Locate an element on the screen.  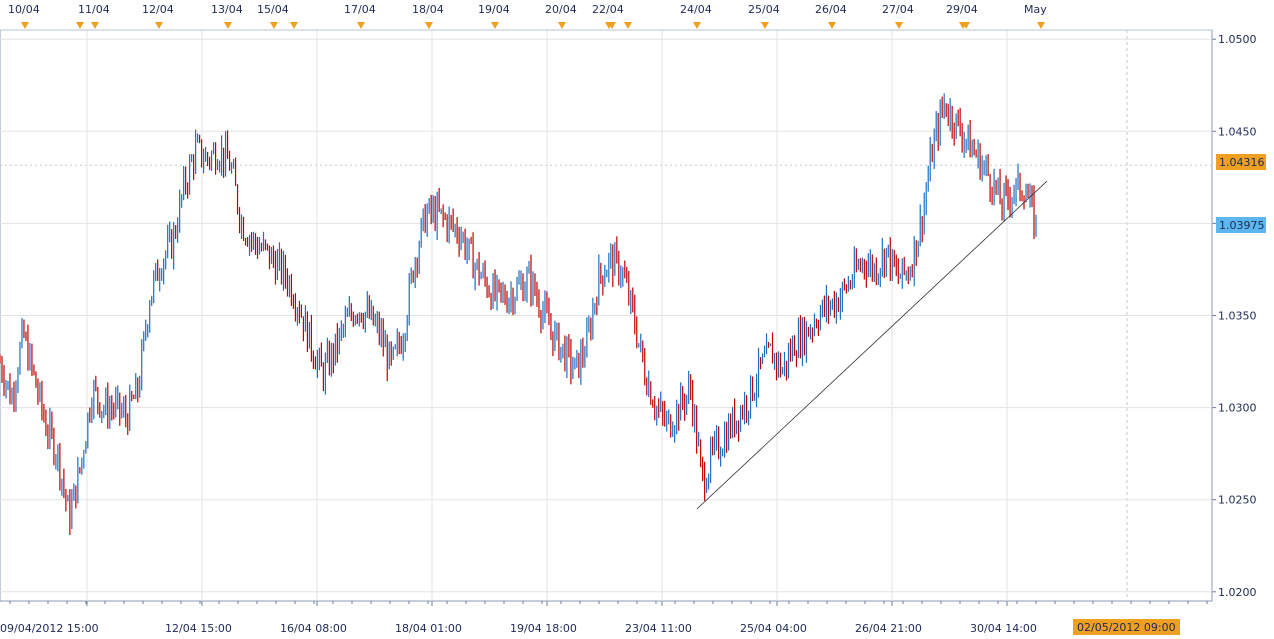
event-date-label: 20/04 is located at coordinates (561, 9).